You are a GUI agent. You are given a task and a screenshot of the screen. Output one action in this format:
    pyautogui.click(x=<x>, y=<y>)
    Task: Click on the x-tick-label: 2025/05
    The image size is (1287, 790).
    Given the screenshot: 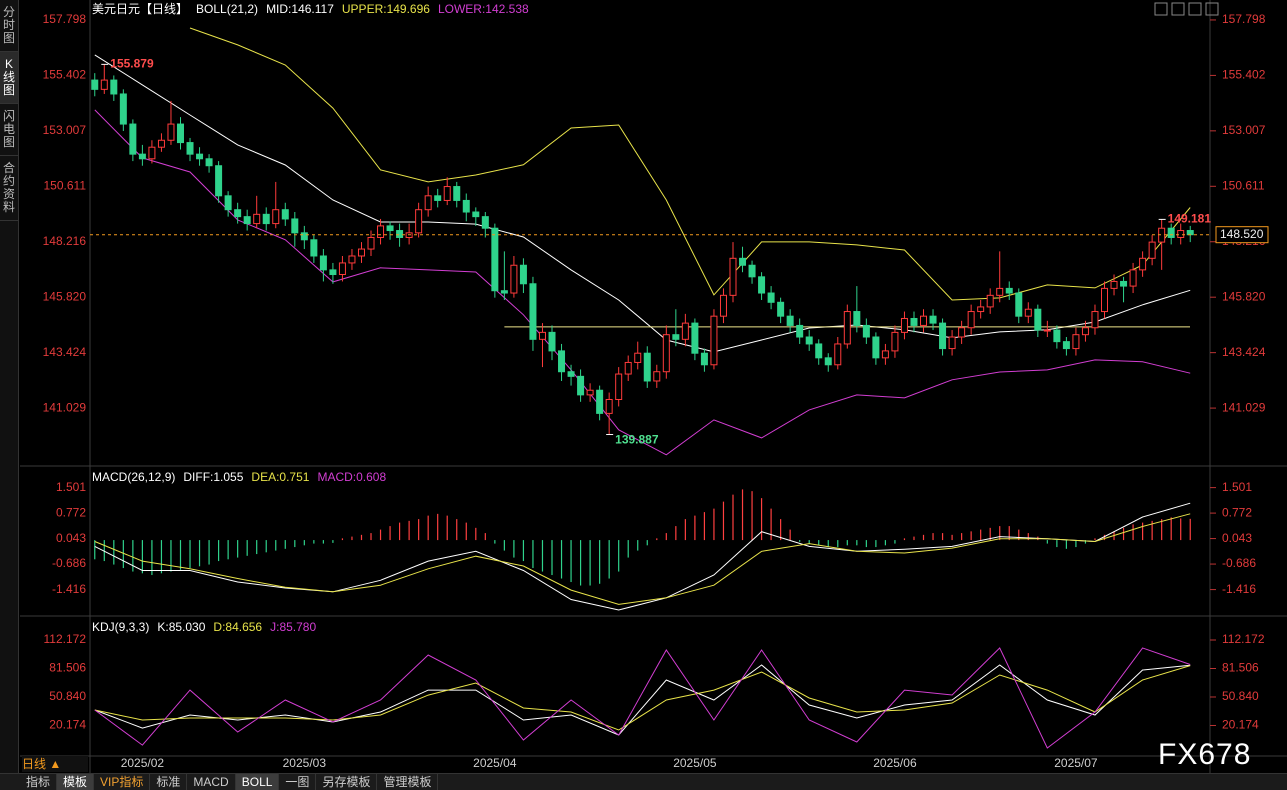 What is the action you would take?
    pyautogui.click(x=695, y=763)
    